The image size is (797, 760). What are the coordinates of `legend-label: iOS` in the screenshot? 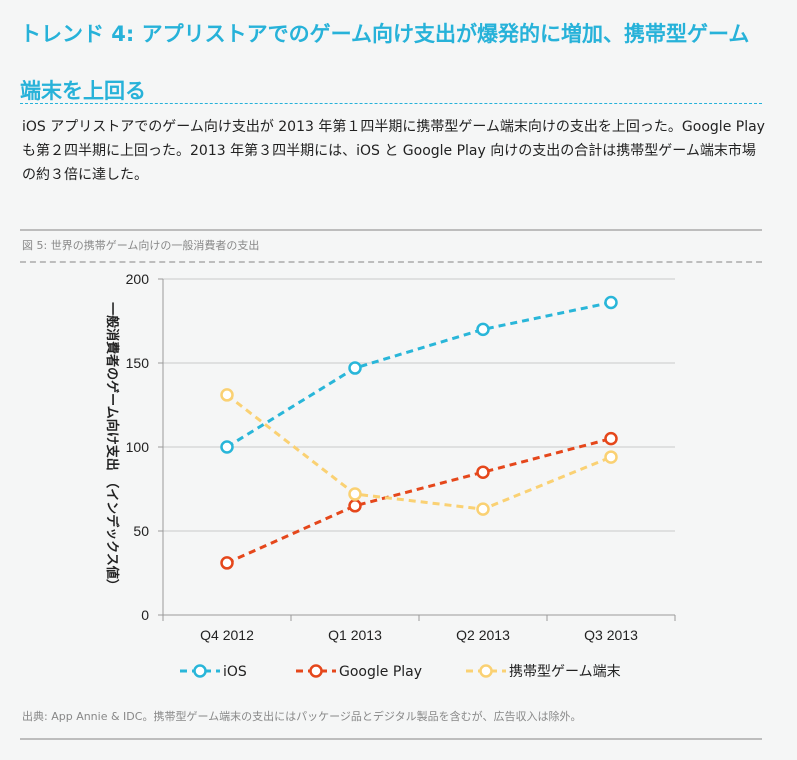 It's located at (235, 672).